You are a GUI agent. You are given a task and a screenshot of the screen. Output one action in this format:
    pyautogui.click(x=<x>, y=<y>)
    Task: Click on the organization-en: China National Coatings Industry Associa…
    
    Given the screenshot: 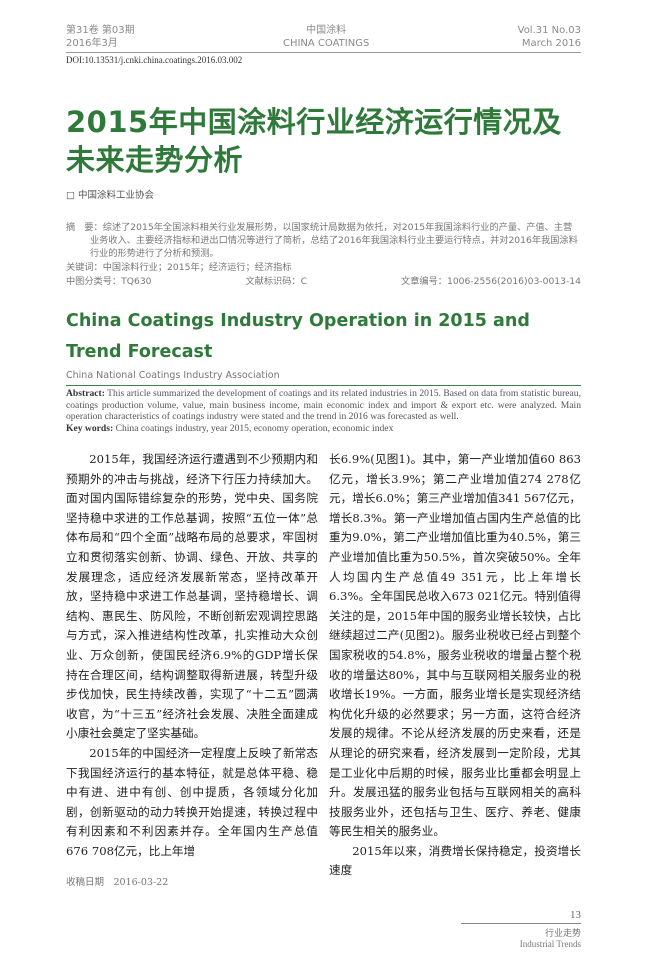 What is the action you would take?
    pyautogui.click(x=173, y=376)
    